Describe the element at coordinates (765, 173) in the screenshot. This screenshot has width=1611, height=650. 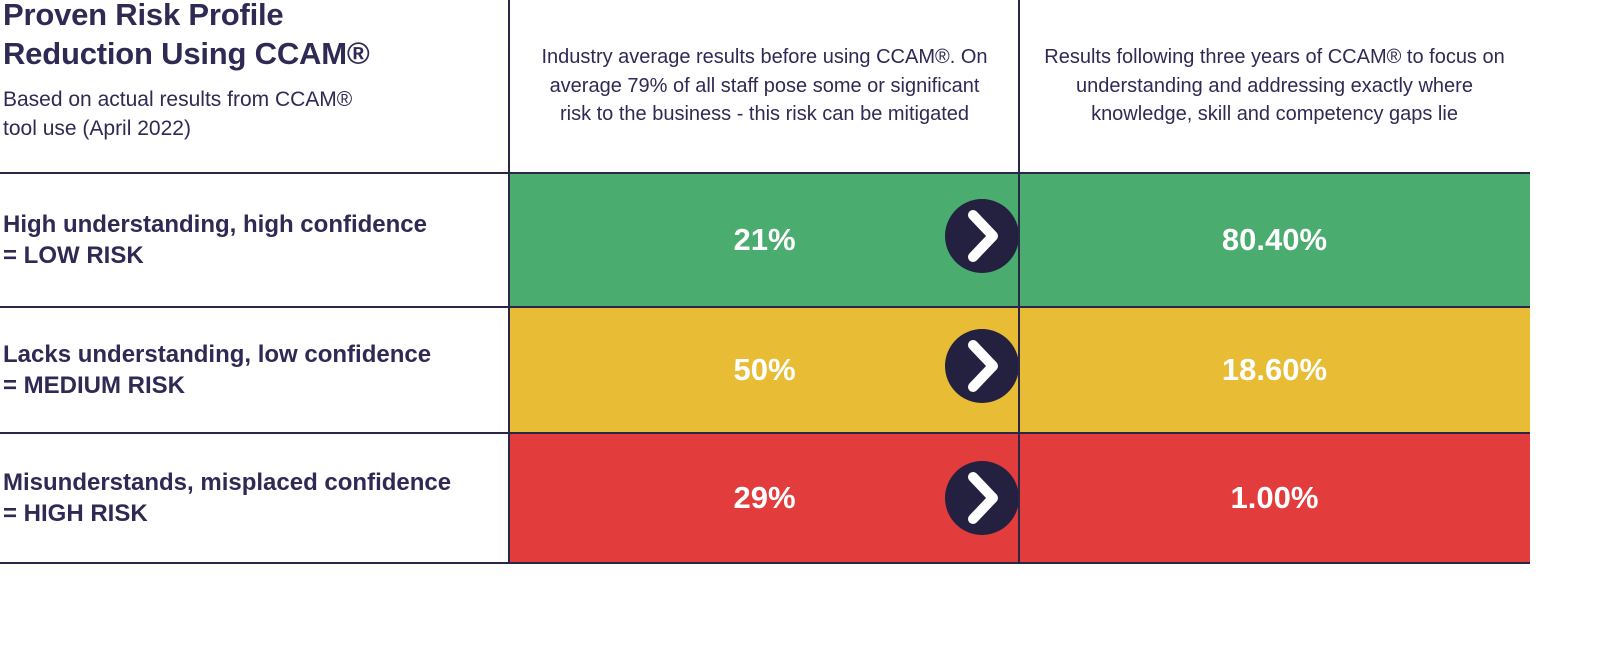
I see `row-divider-top` at that location.